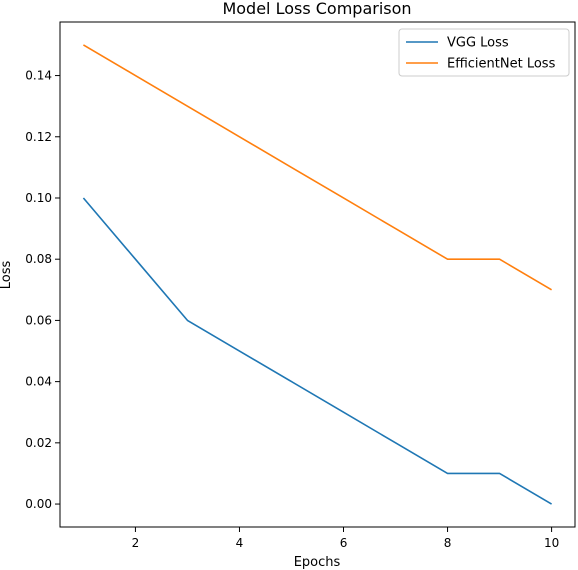  What do you see at coordinates (448, 543) in the screenshot?
I see `x-tick-label: 8` at bounding box center [448, 543].